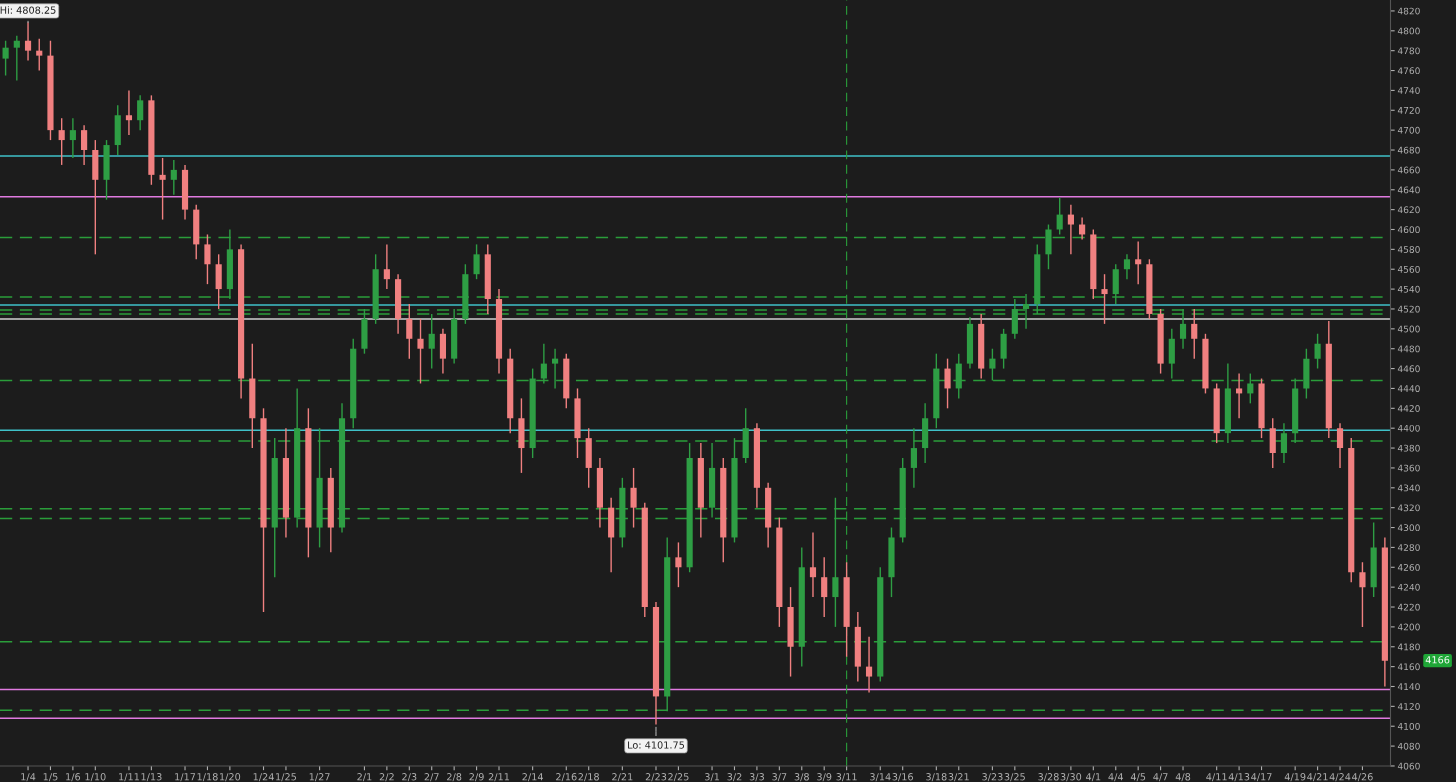 The image size is (1456, 782). What do you see at coordinates (409, 777) in the screenshot?
I see `x-tick-label: 2/3` at bounding box center [409, 777].